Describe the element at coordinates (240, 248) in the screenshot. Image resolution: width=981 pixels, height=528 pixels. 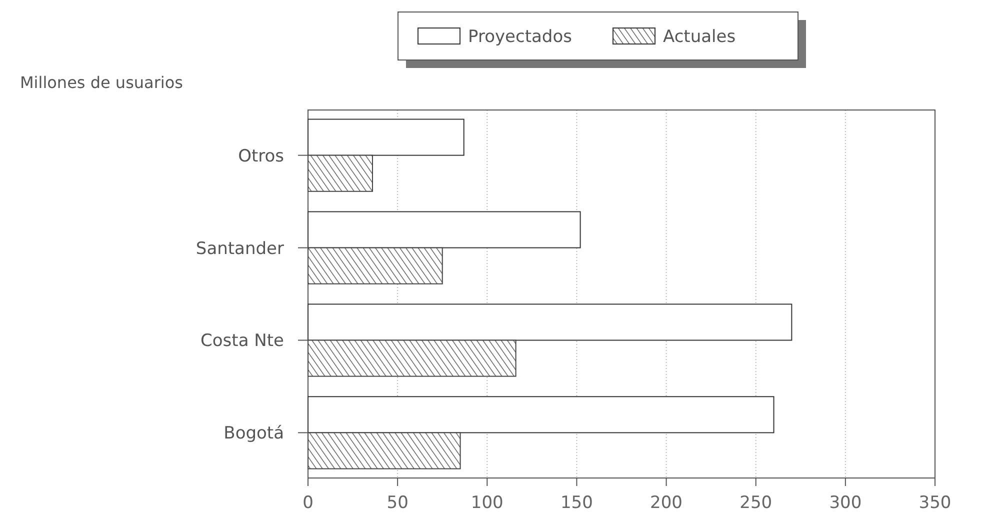
I see `y-tick-label: Santander` at that location.